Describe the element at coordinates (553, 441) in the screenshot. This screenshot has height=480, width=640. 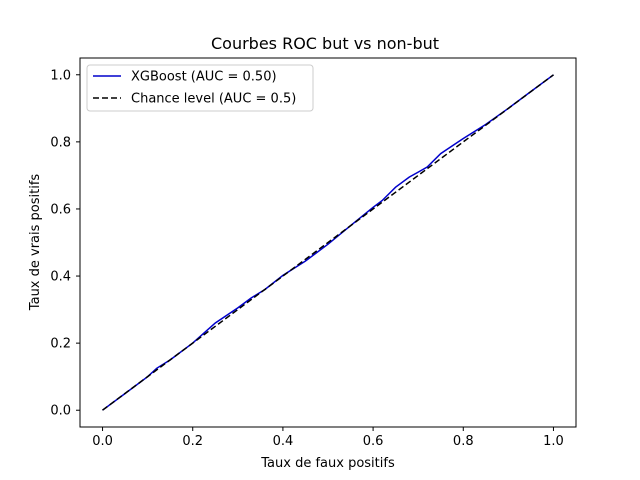
I see `x-tick-label: 1.0` at that location.